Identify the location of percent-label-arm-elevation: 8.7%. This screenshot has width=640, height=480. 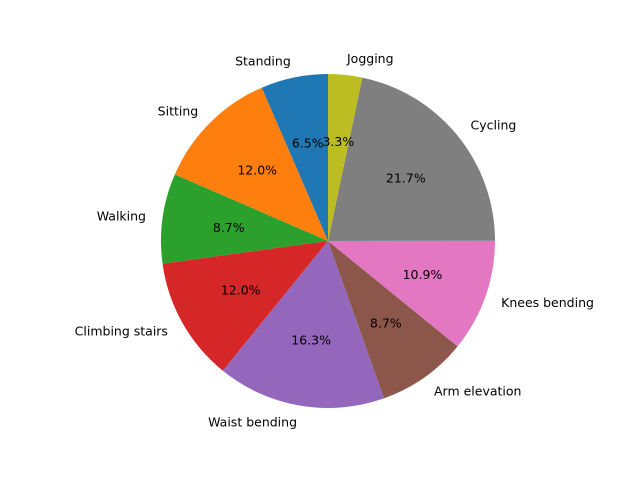
(386, 322).